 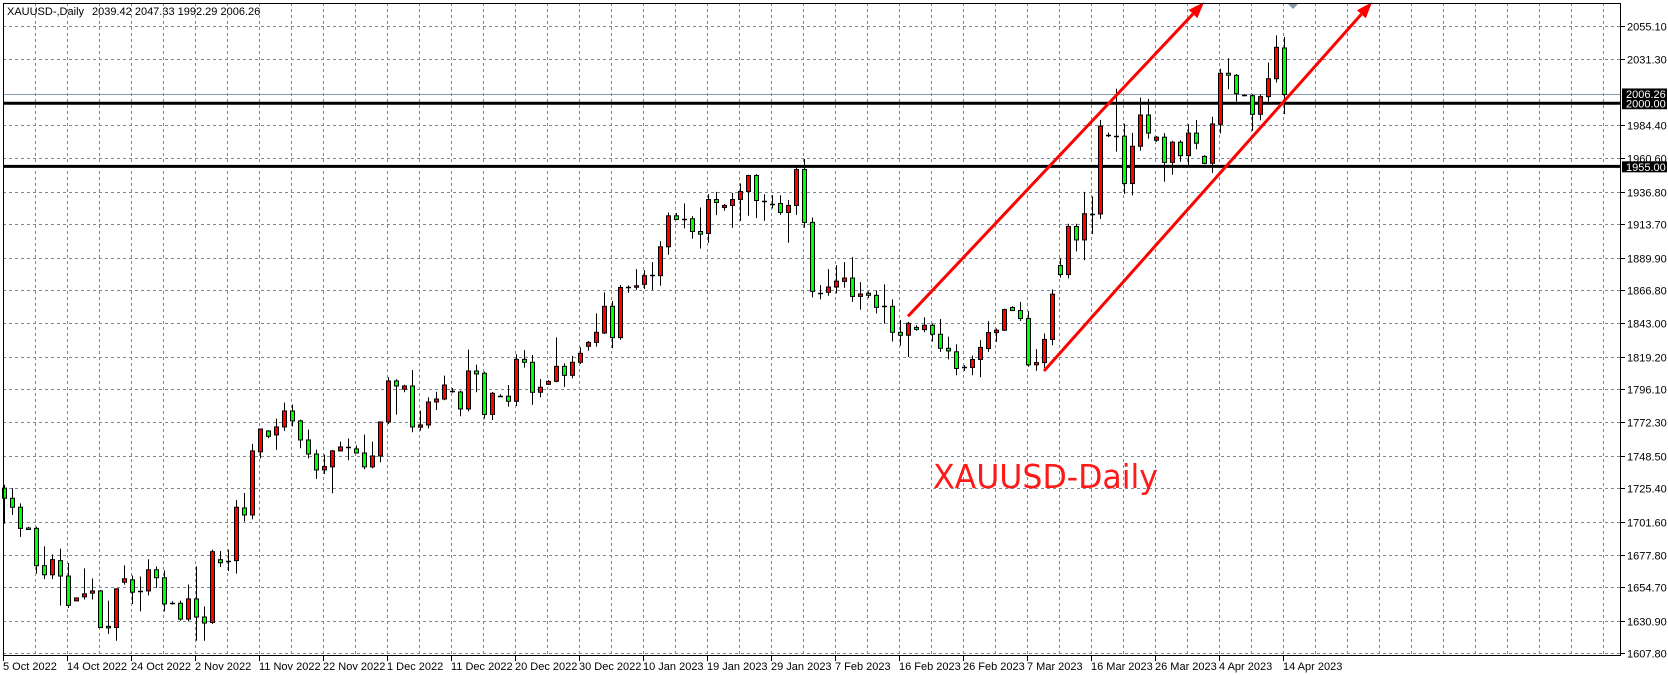 I want to click on ohlc-readout: 2039.42 2047.33 1992.29 2006.26, so click(x=176, y=12).